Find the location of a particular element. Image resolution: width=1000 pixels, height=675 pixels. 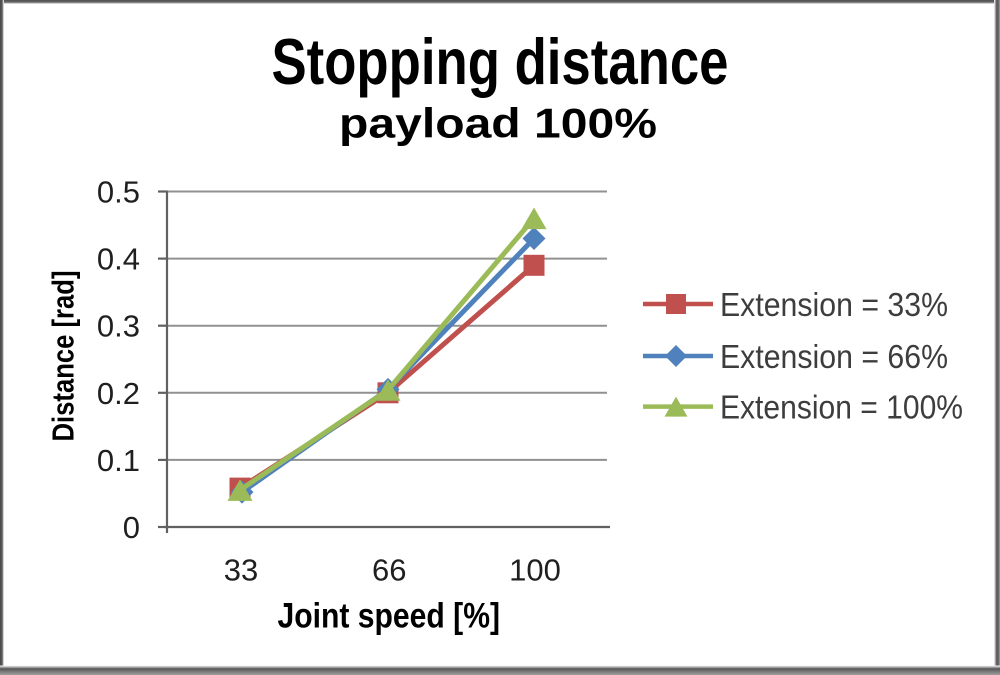

svg-text: Extension = 33% is located at coordinates (834, 305).